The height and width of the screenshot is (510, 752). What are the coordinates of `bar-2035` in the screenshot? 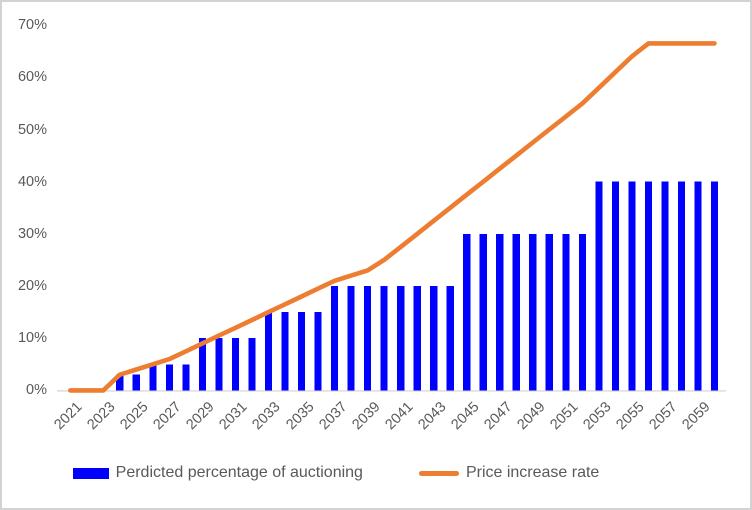 It's located at (301, 351).